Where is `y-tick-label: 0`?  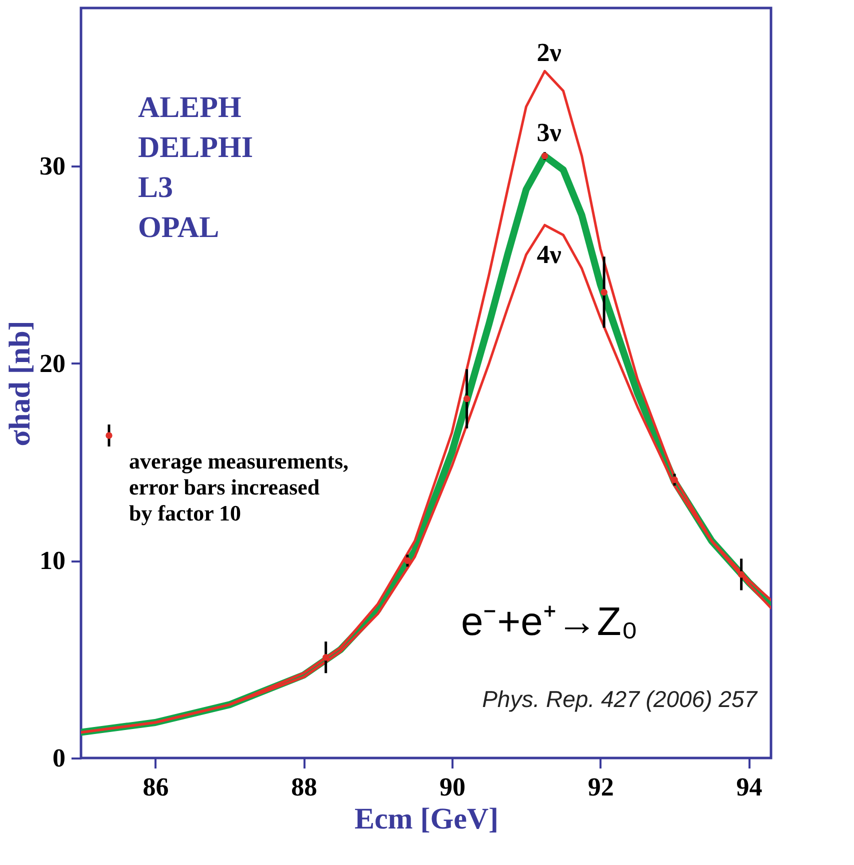
y-tick-label: 0 is located at coordinates (59, 758).